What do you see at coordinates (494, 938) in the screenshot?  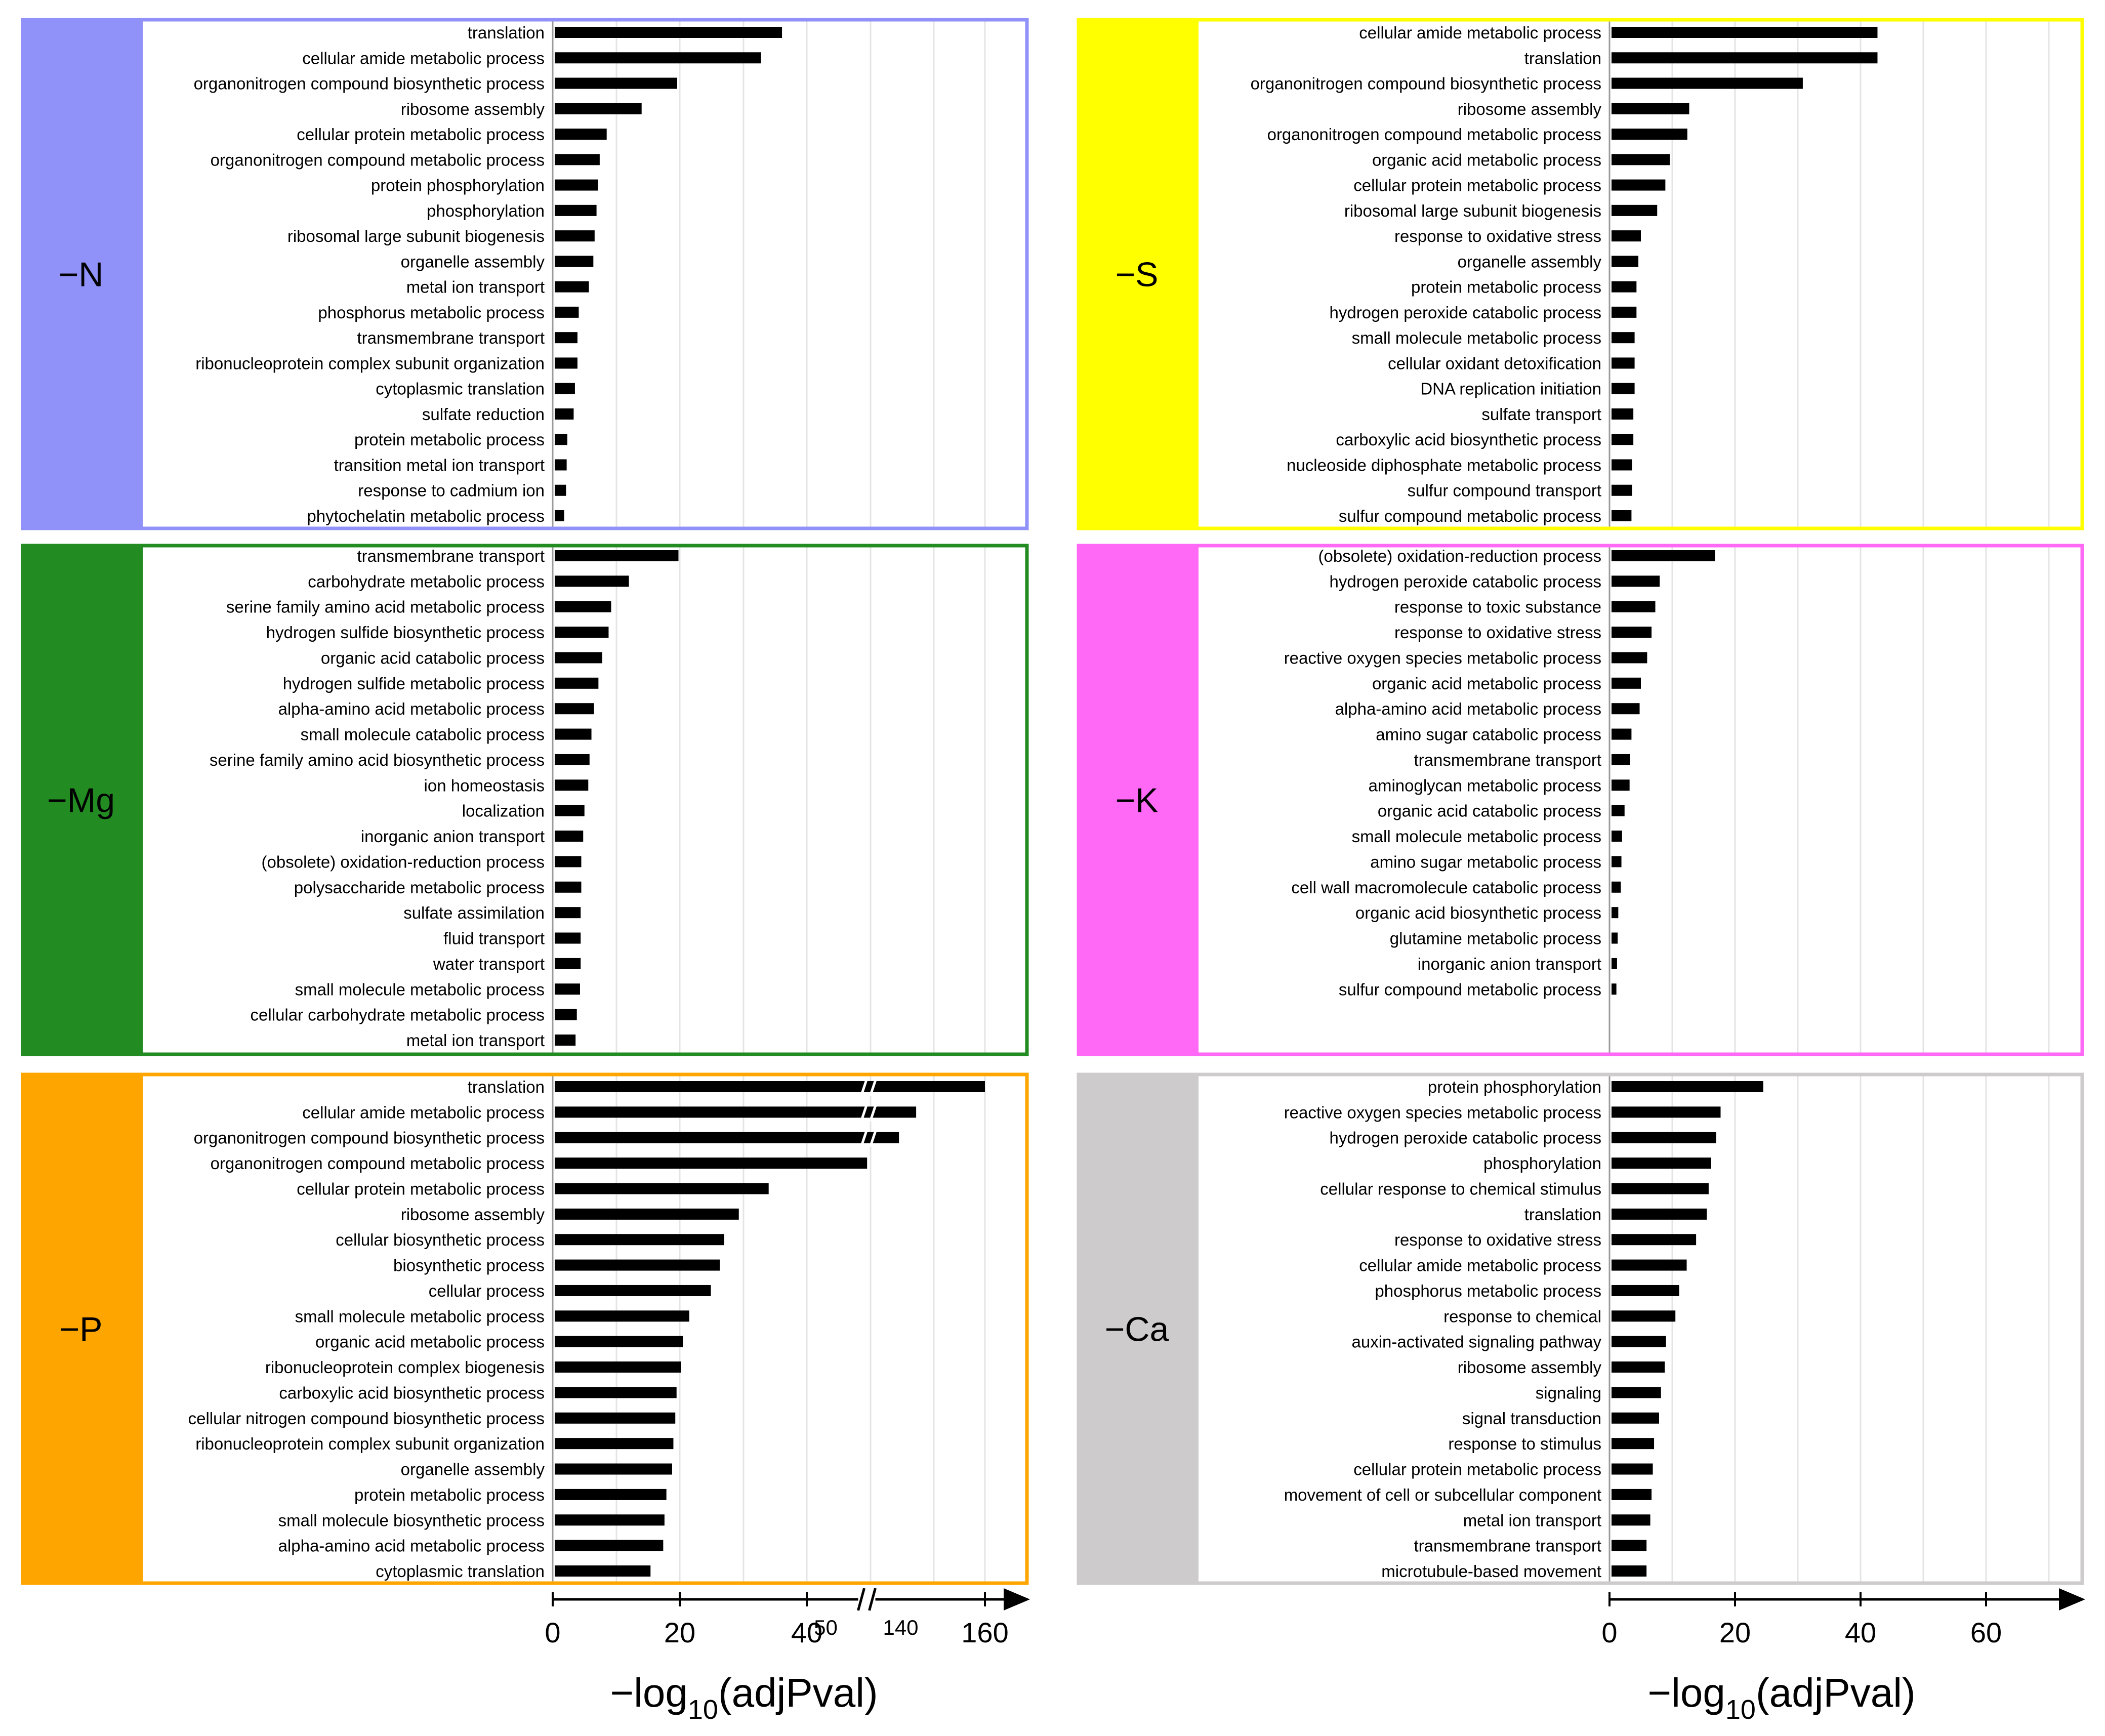 I see `category-label: fluid transport` at bounding box center [494, 938].